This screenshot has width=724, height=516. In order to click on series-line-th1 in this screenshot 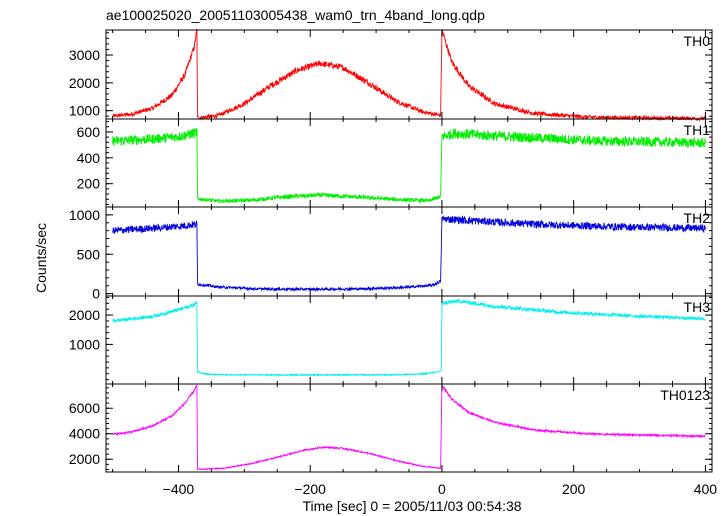, I will do `click(409, 166)`.